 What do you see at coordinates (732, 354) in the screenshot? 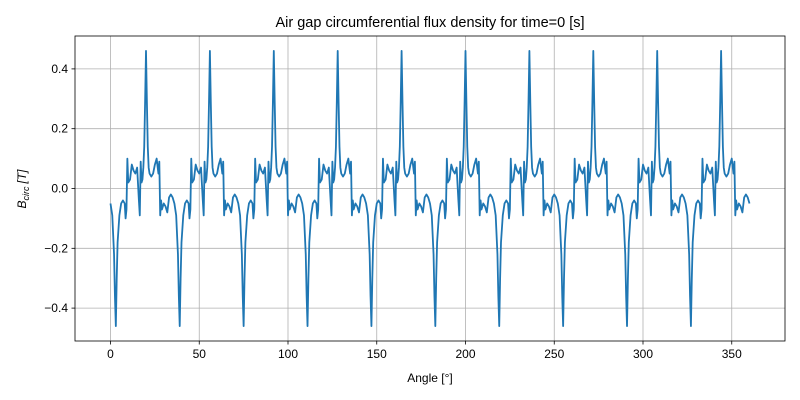
I see `x-tick-label: 350` at bounding box center [732, 354].